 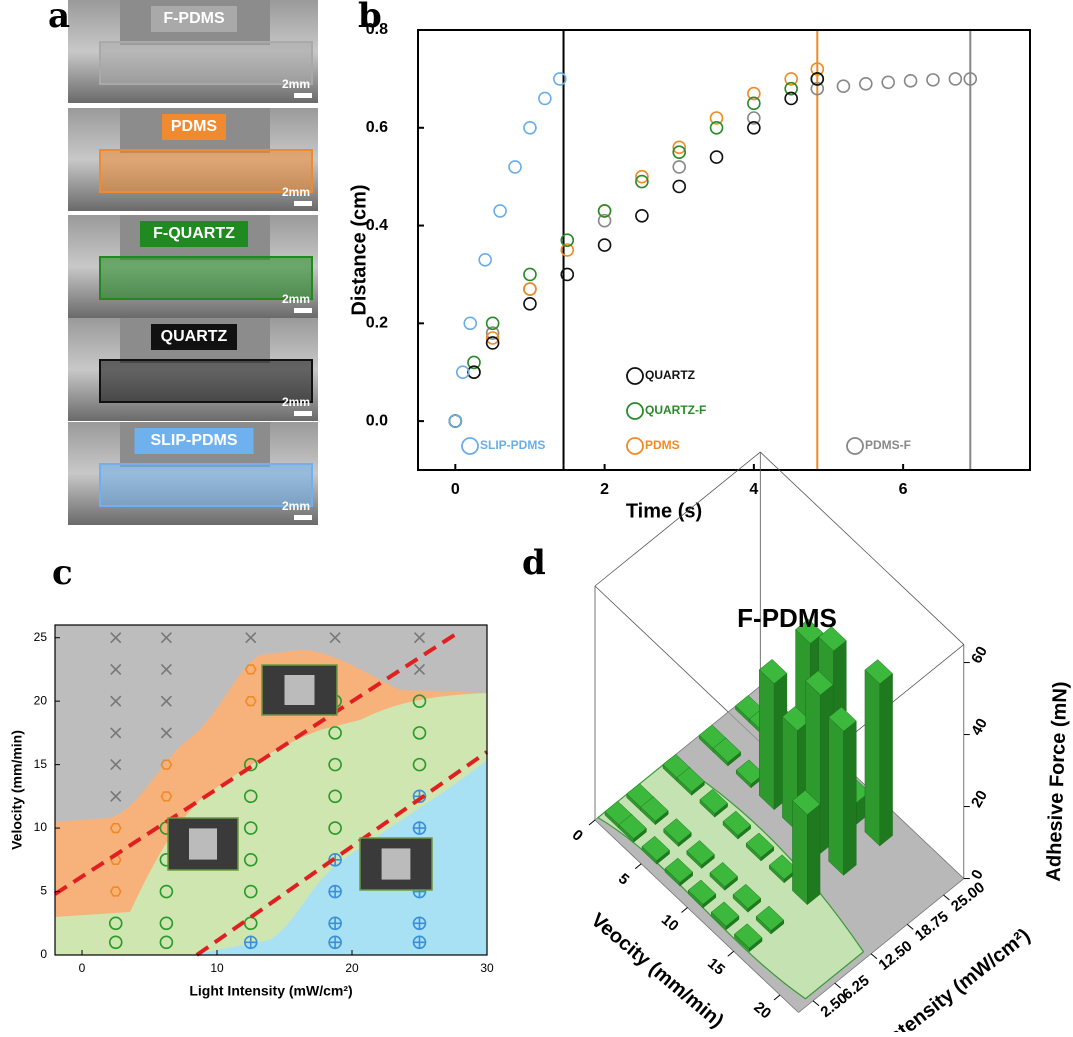 What do you see at coordinates (787, 618) in the screenshot?
I see `chart-title: F-PDMS` at bounding box center [787, 618].